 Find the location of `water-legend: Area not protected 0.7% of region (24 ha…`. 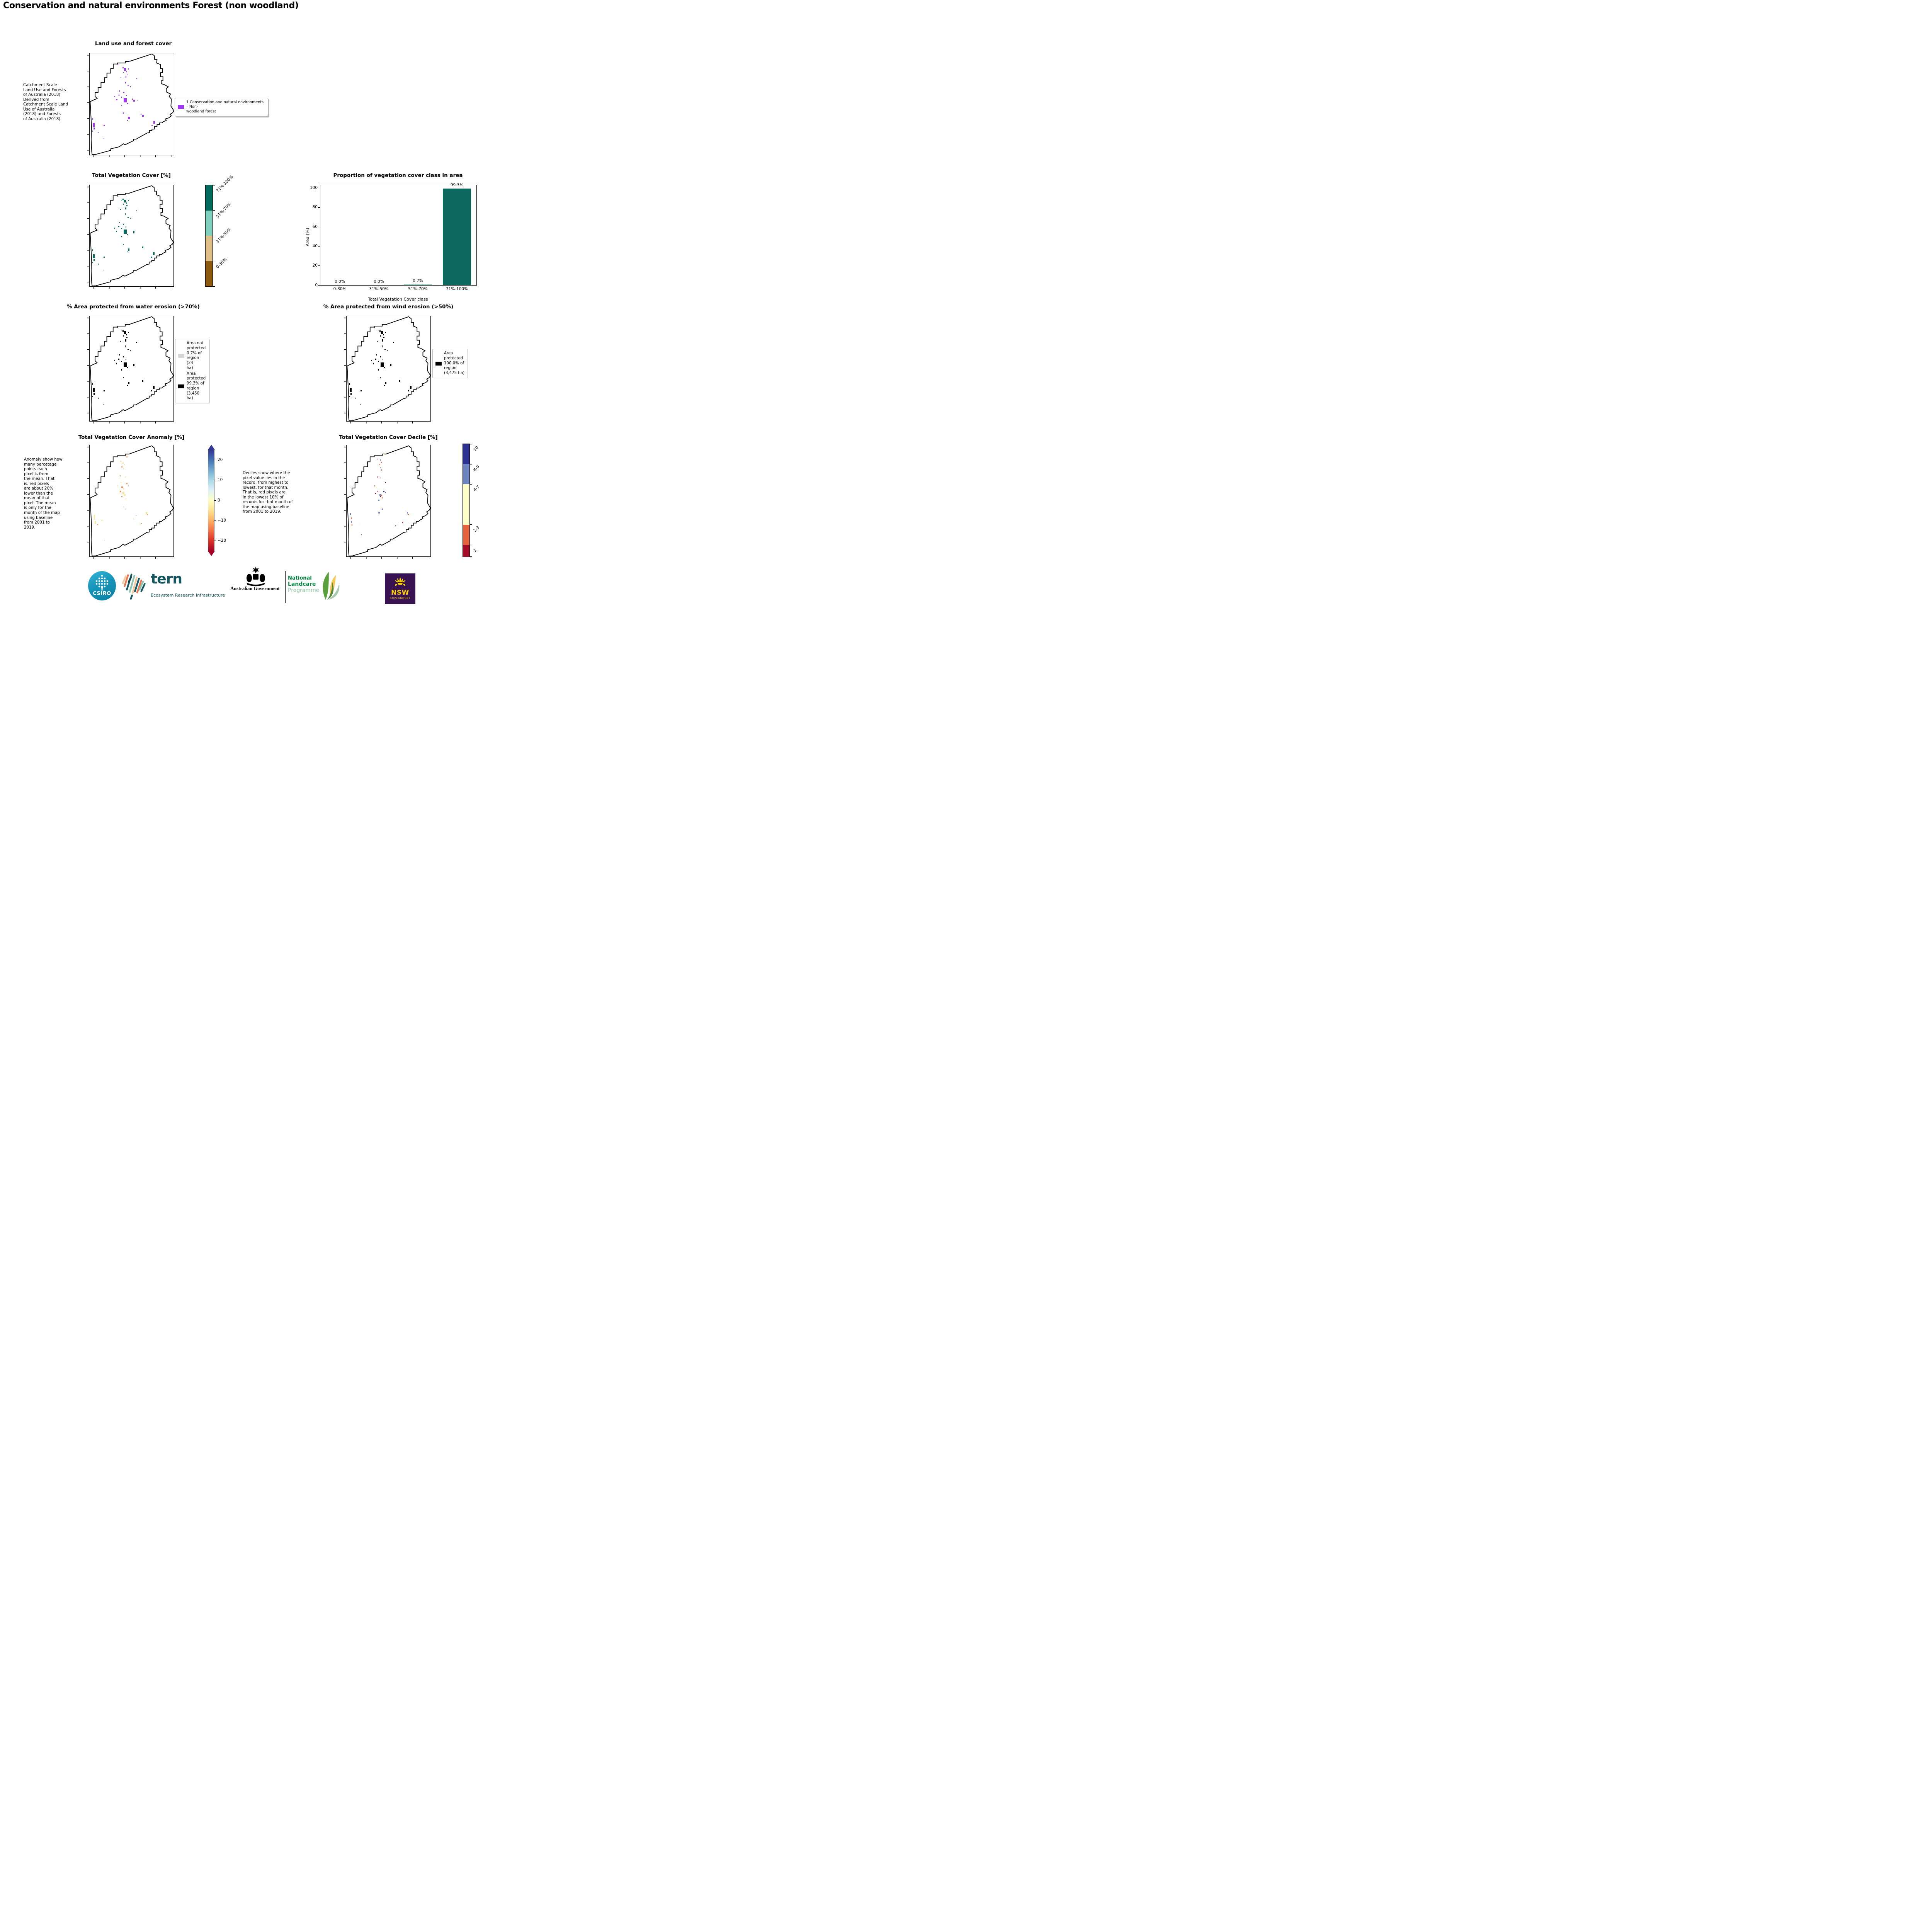

water-legend: Area not protected 0.7% of region (24 ha… is located at coordinates (192, 371).